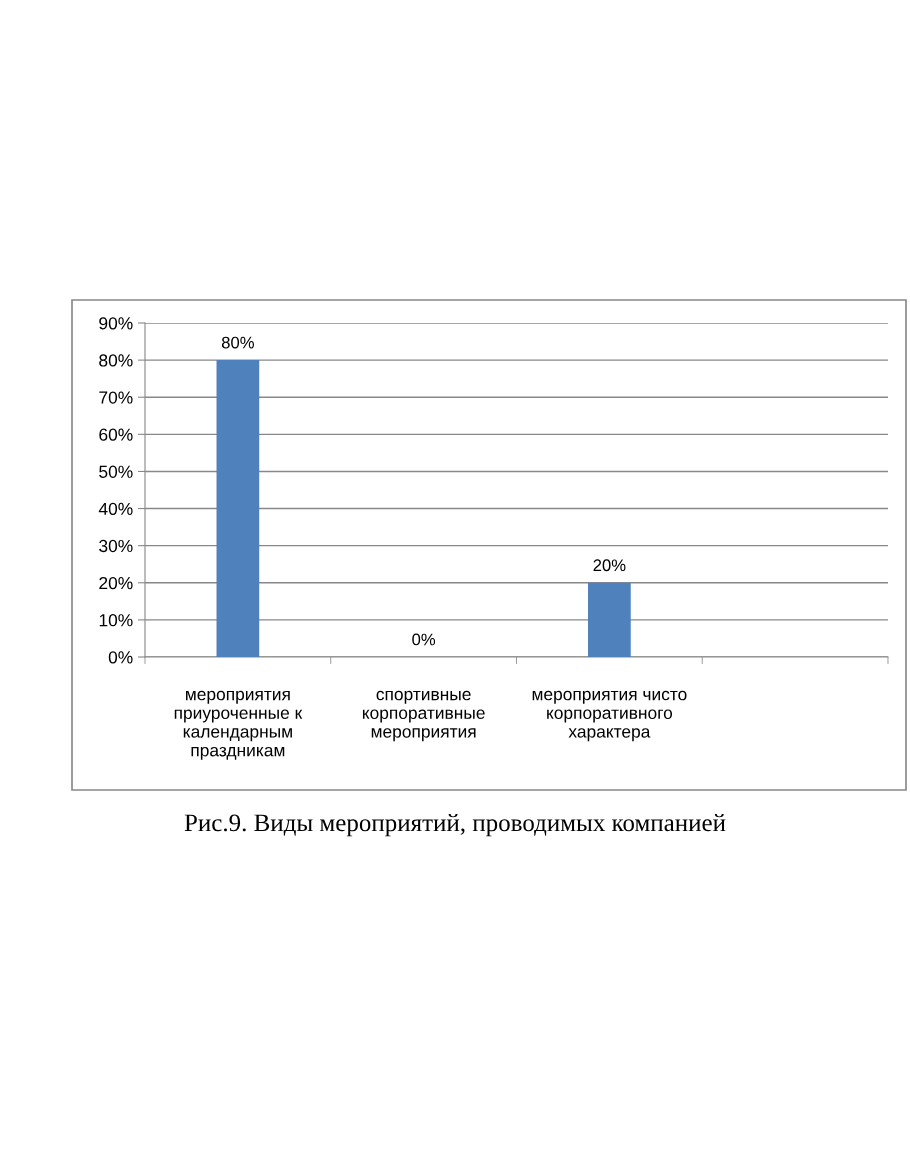 The width and height of the screenshot is (910, 1155). What do you see at coordinates (238, 725) in the screenshot?
I see `x-tick-label: мероприятия приуроченные к календарным праздникам` at bounding box center [238, 725].